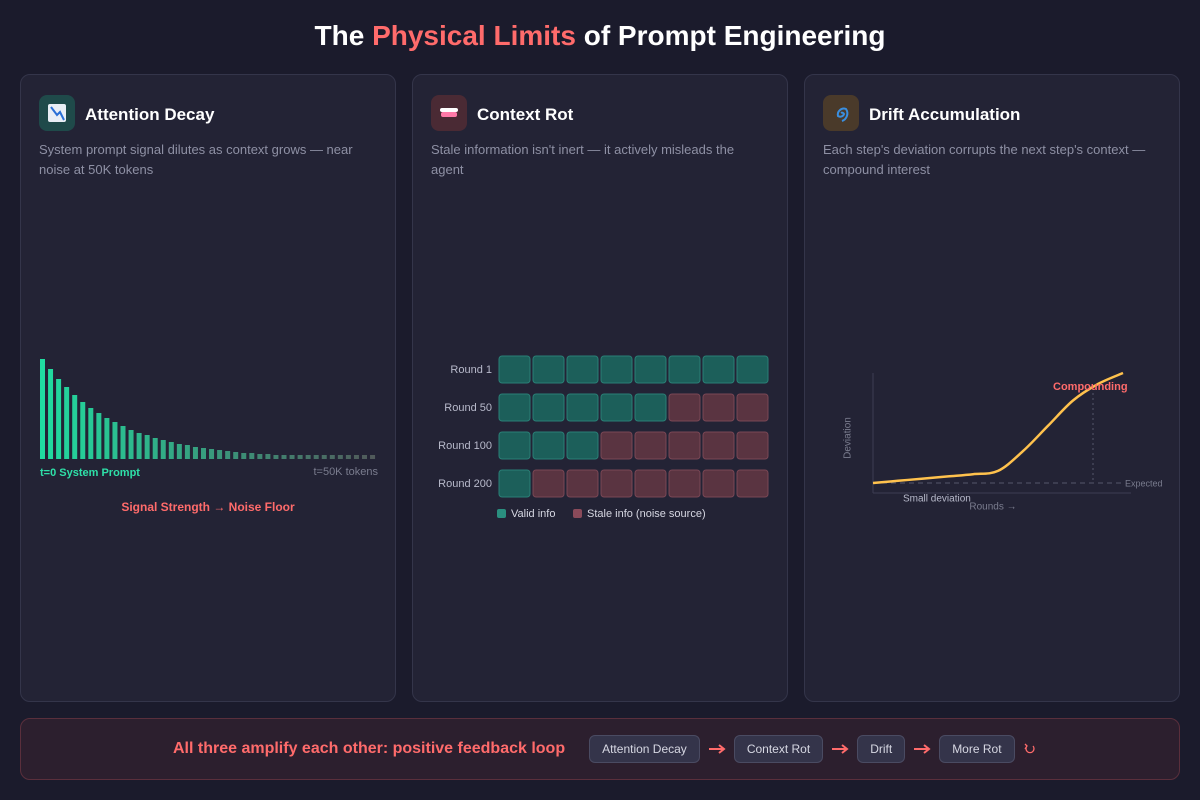 Image resolution: width=1200 pixels, height=800 pixels. Describe the element at coordinates (998, 428) in the screenshot. I see `drift-curve` at that location.